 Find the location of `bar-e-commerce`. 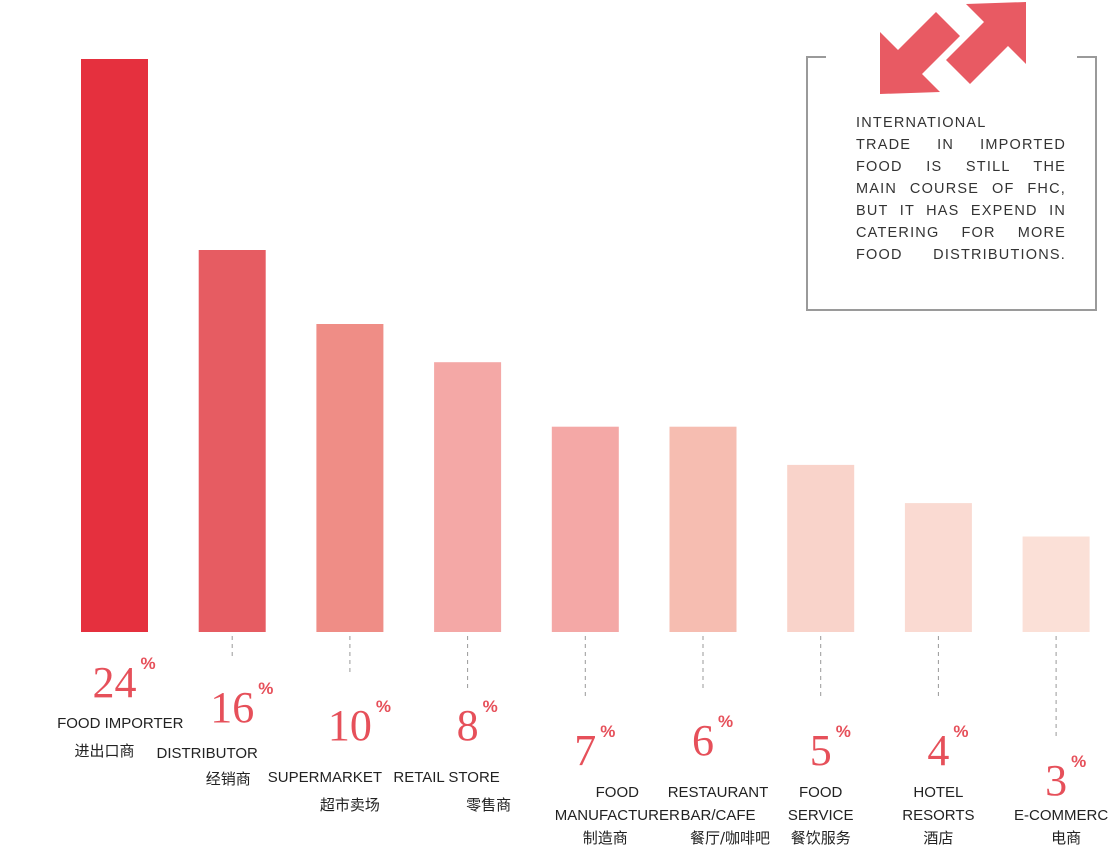

bar-e-commerce is located at coordinates (1056, 584).